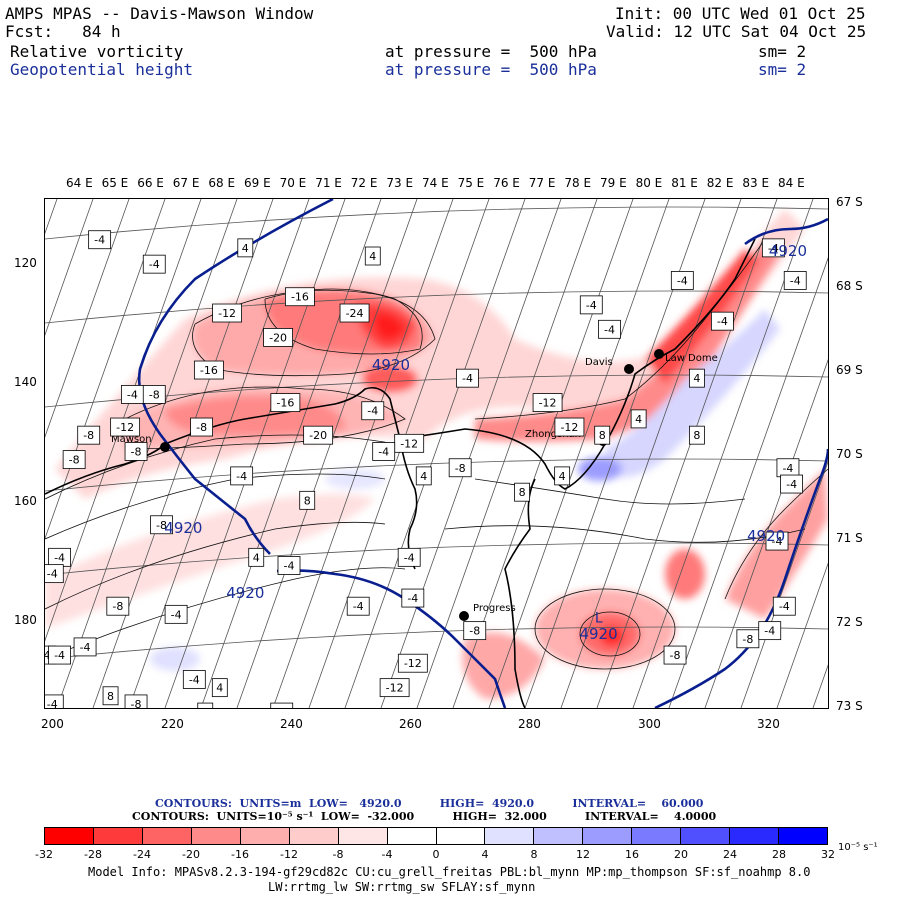  I want to click on longitude-label: 81 E, so click(684, 183).